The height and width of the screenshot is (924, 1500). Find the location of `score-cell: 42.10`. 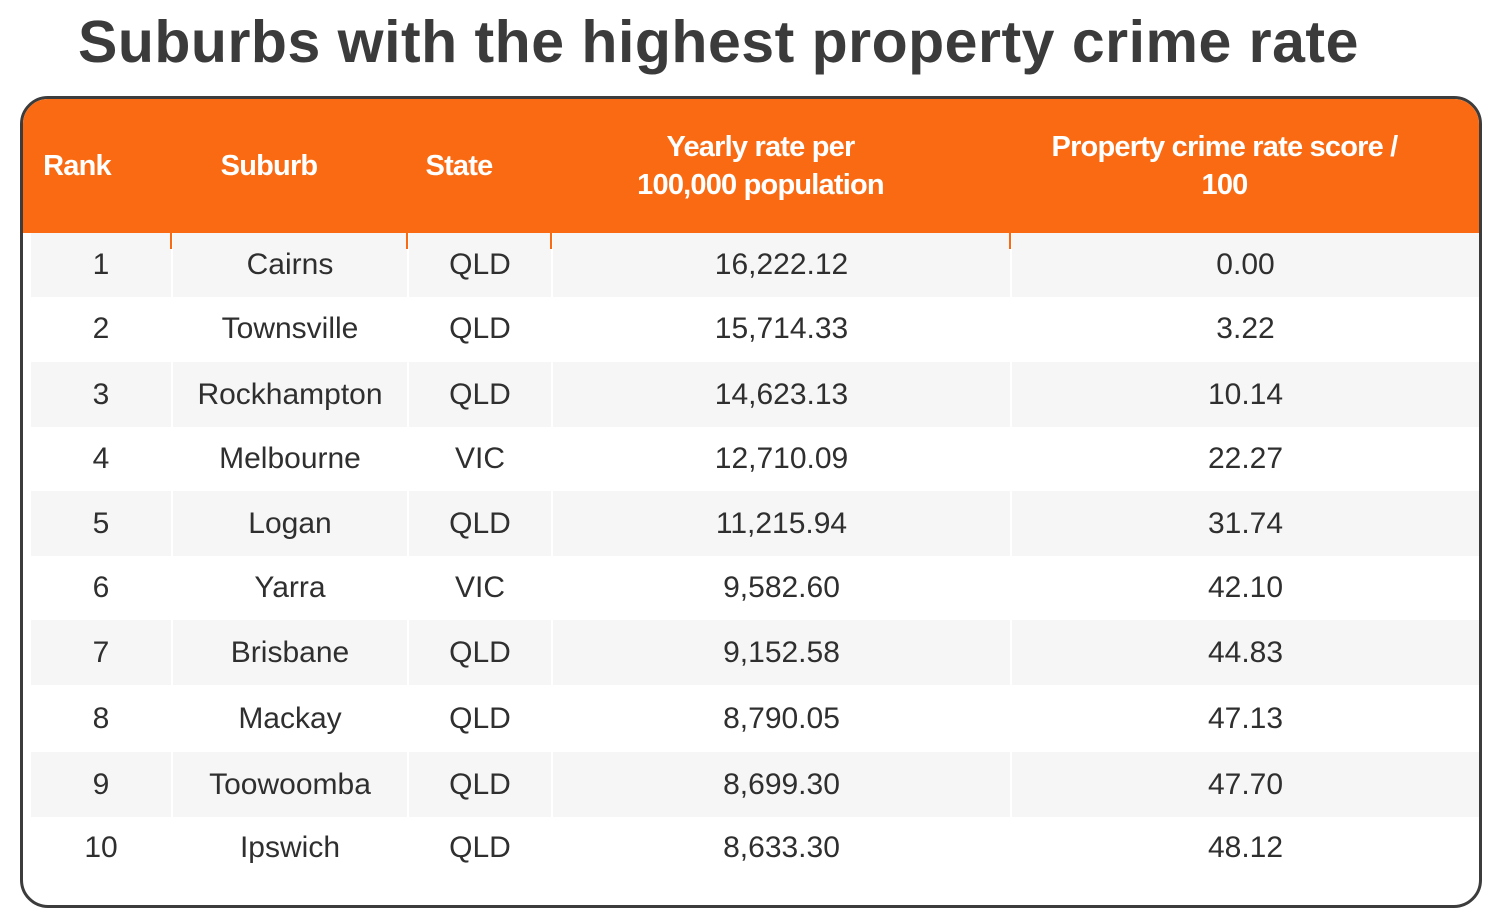

score-cell: 42.10 is located at coordinates (1245, 587).